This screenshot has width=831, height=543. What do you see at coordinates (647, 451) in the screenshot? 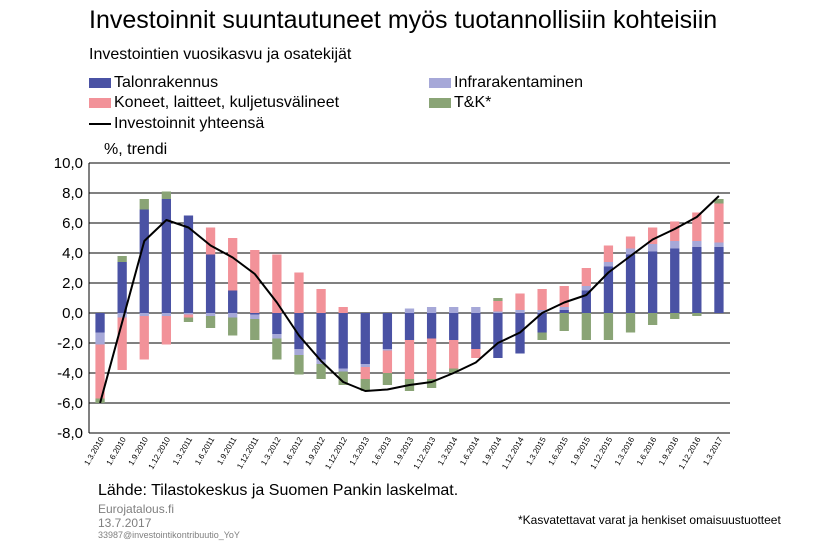
I see `x-tick-label: 1.6.2016` at bounding box center [647, 451].